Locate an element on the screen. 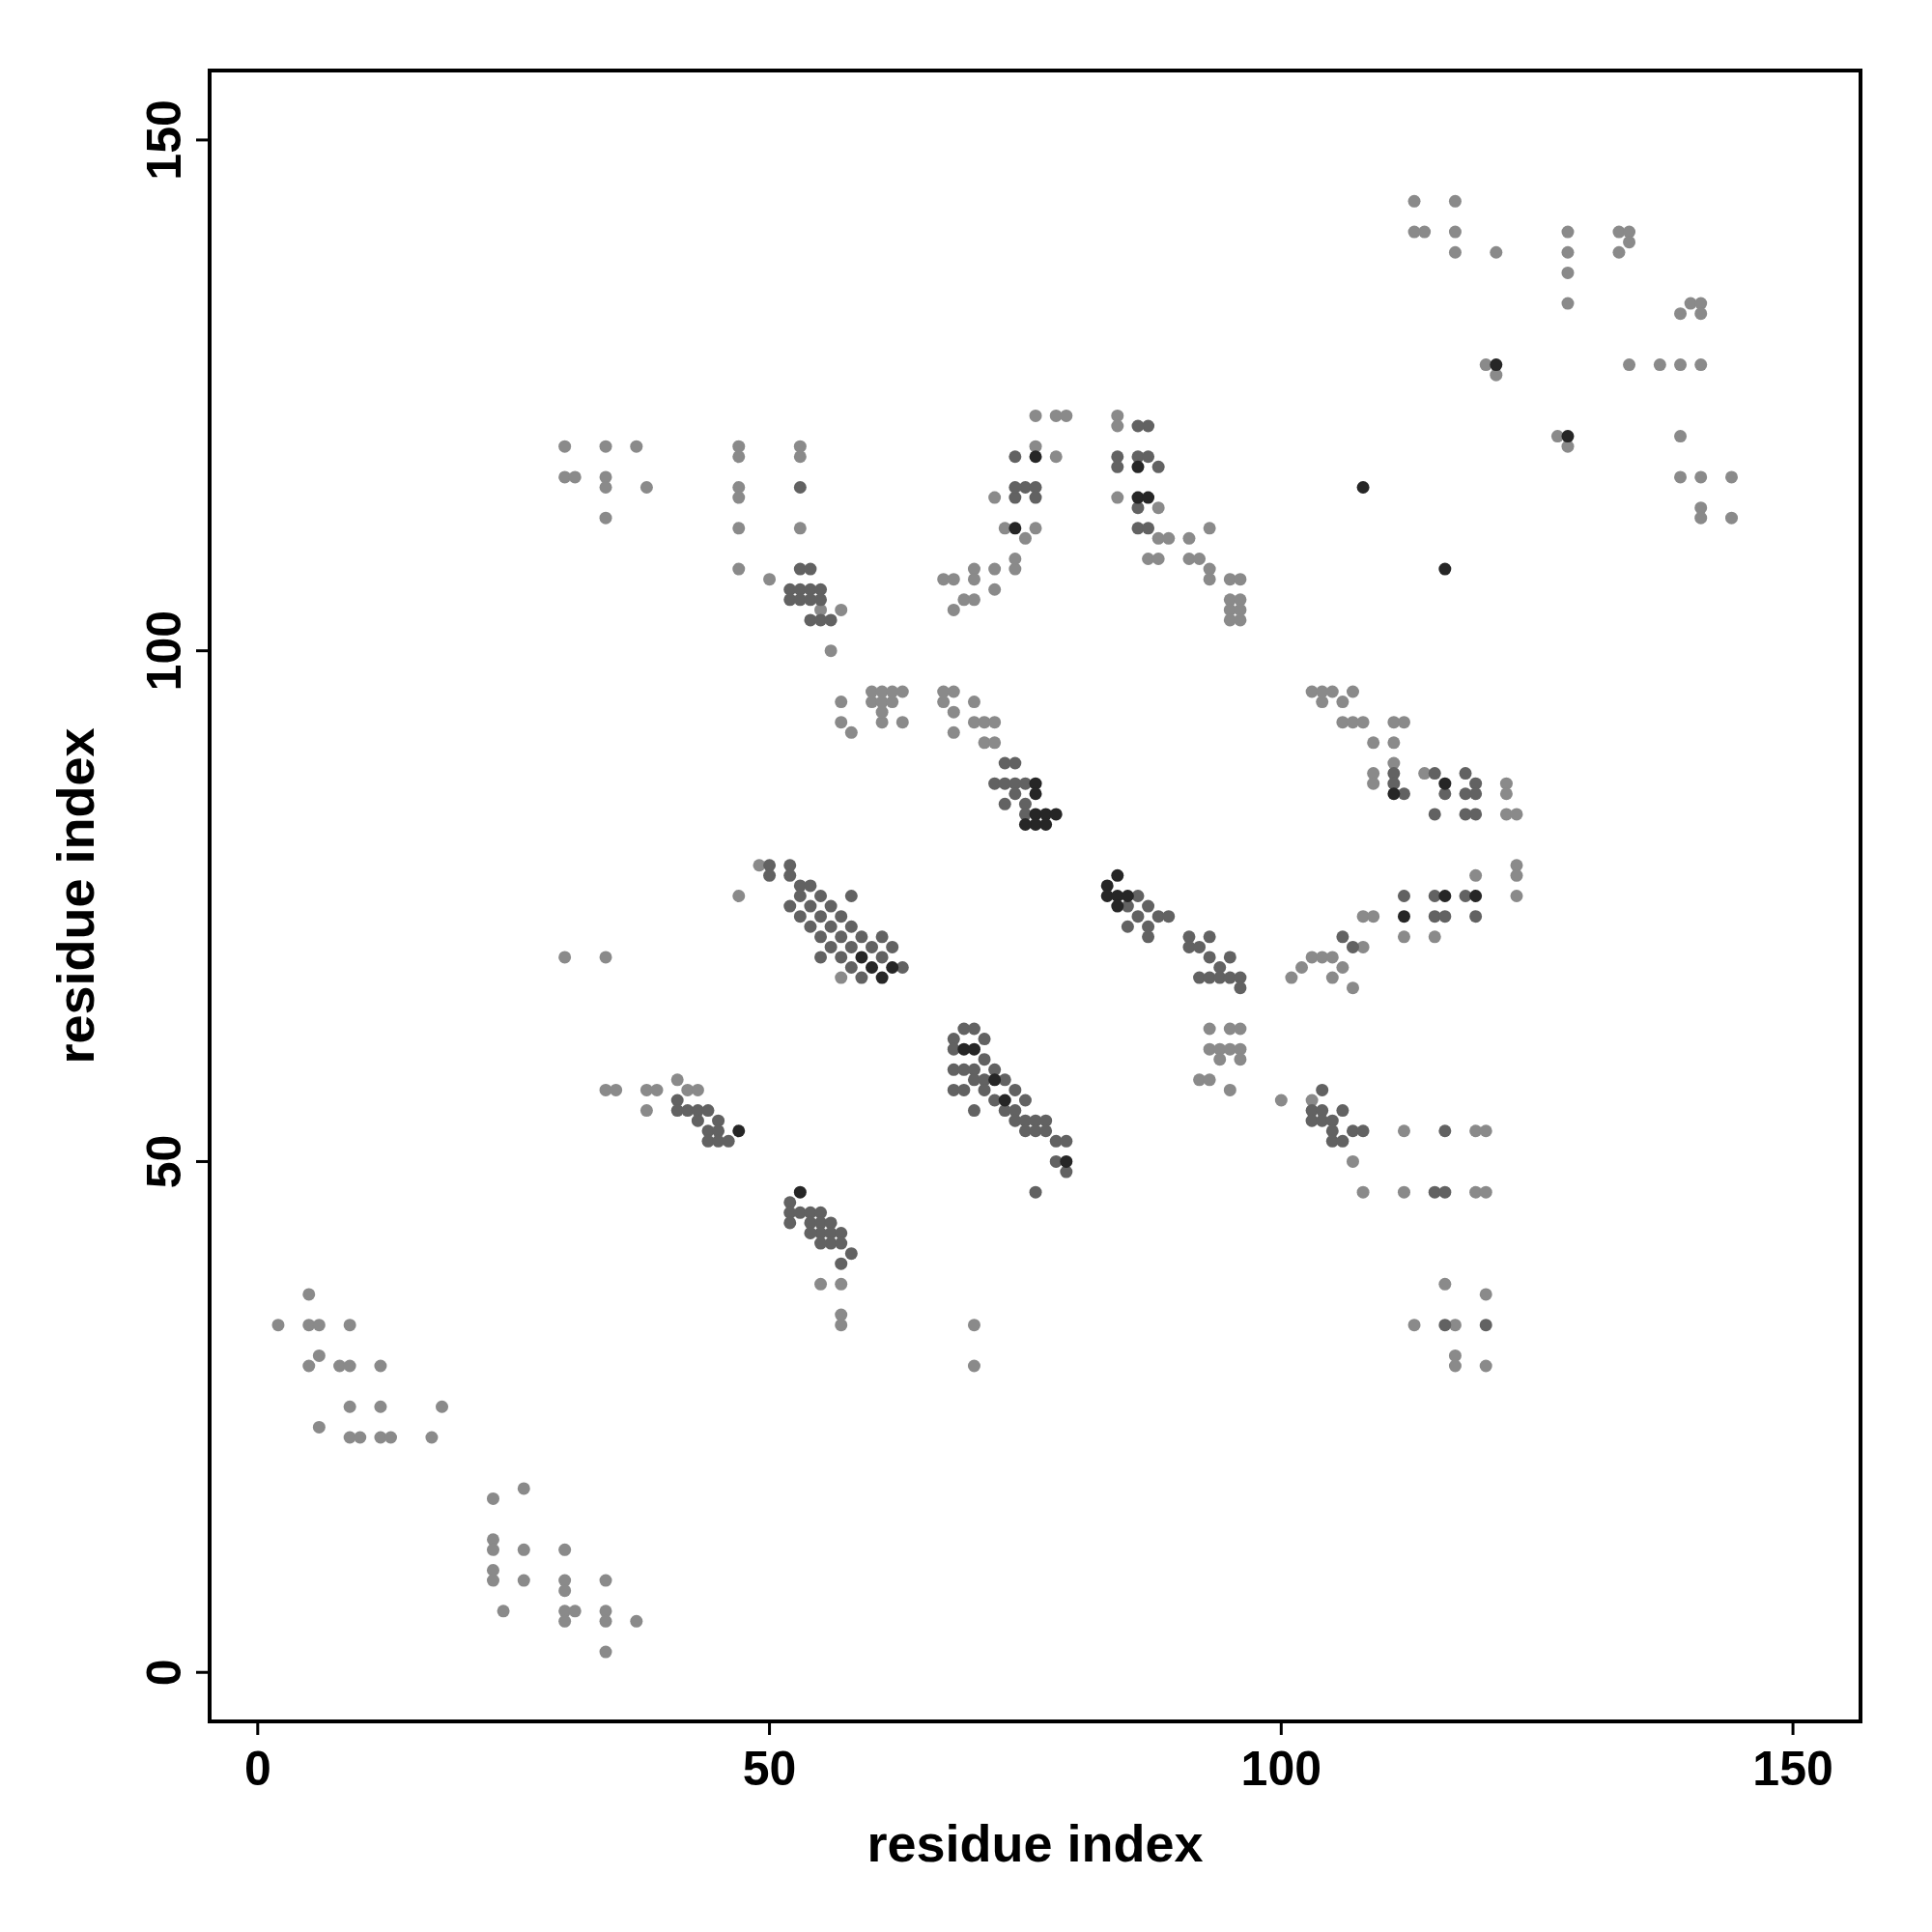 Image resolution: width=1932 pixels, height=1932 pixels. y-tick-label: 0 is located at coordinates (164, 1673).